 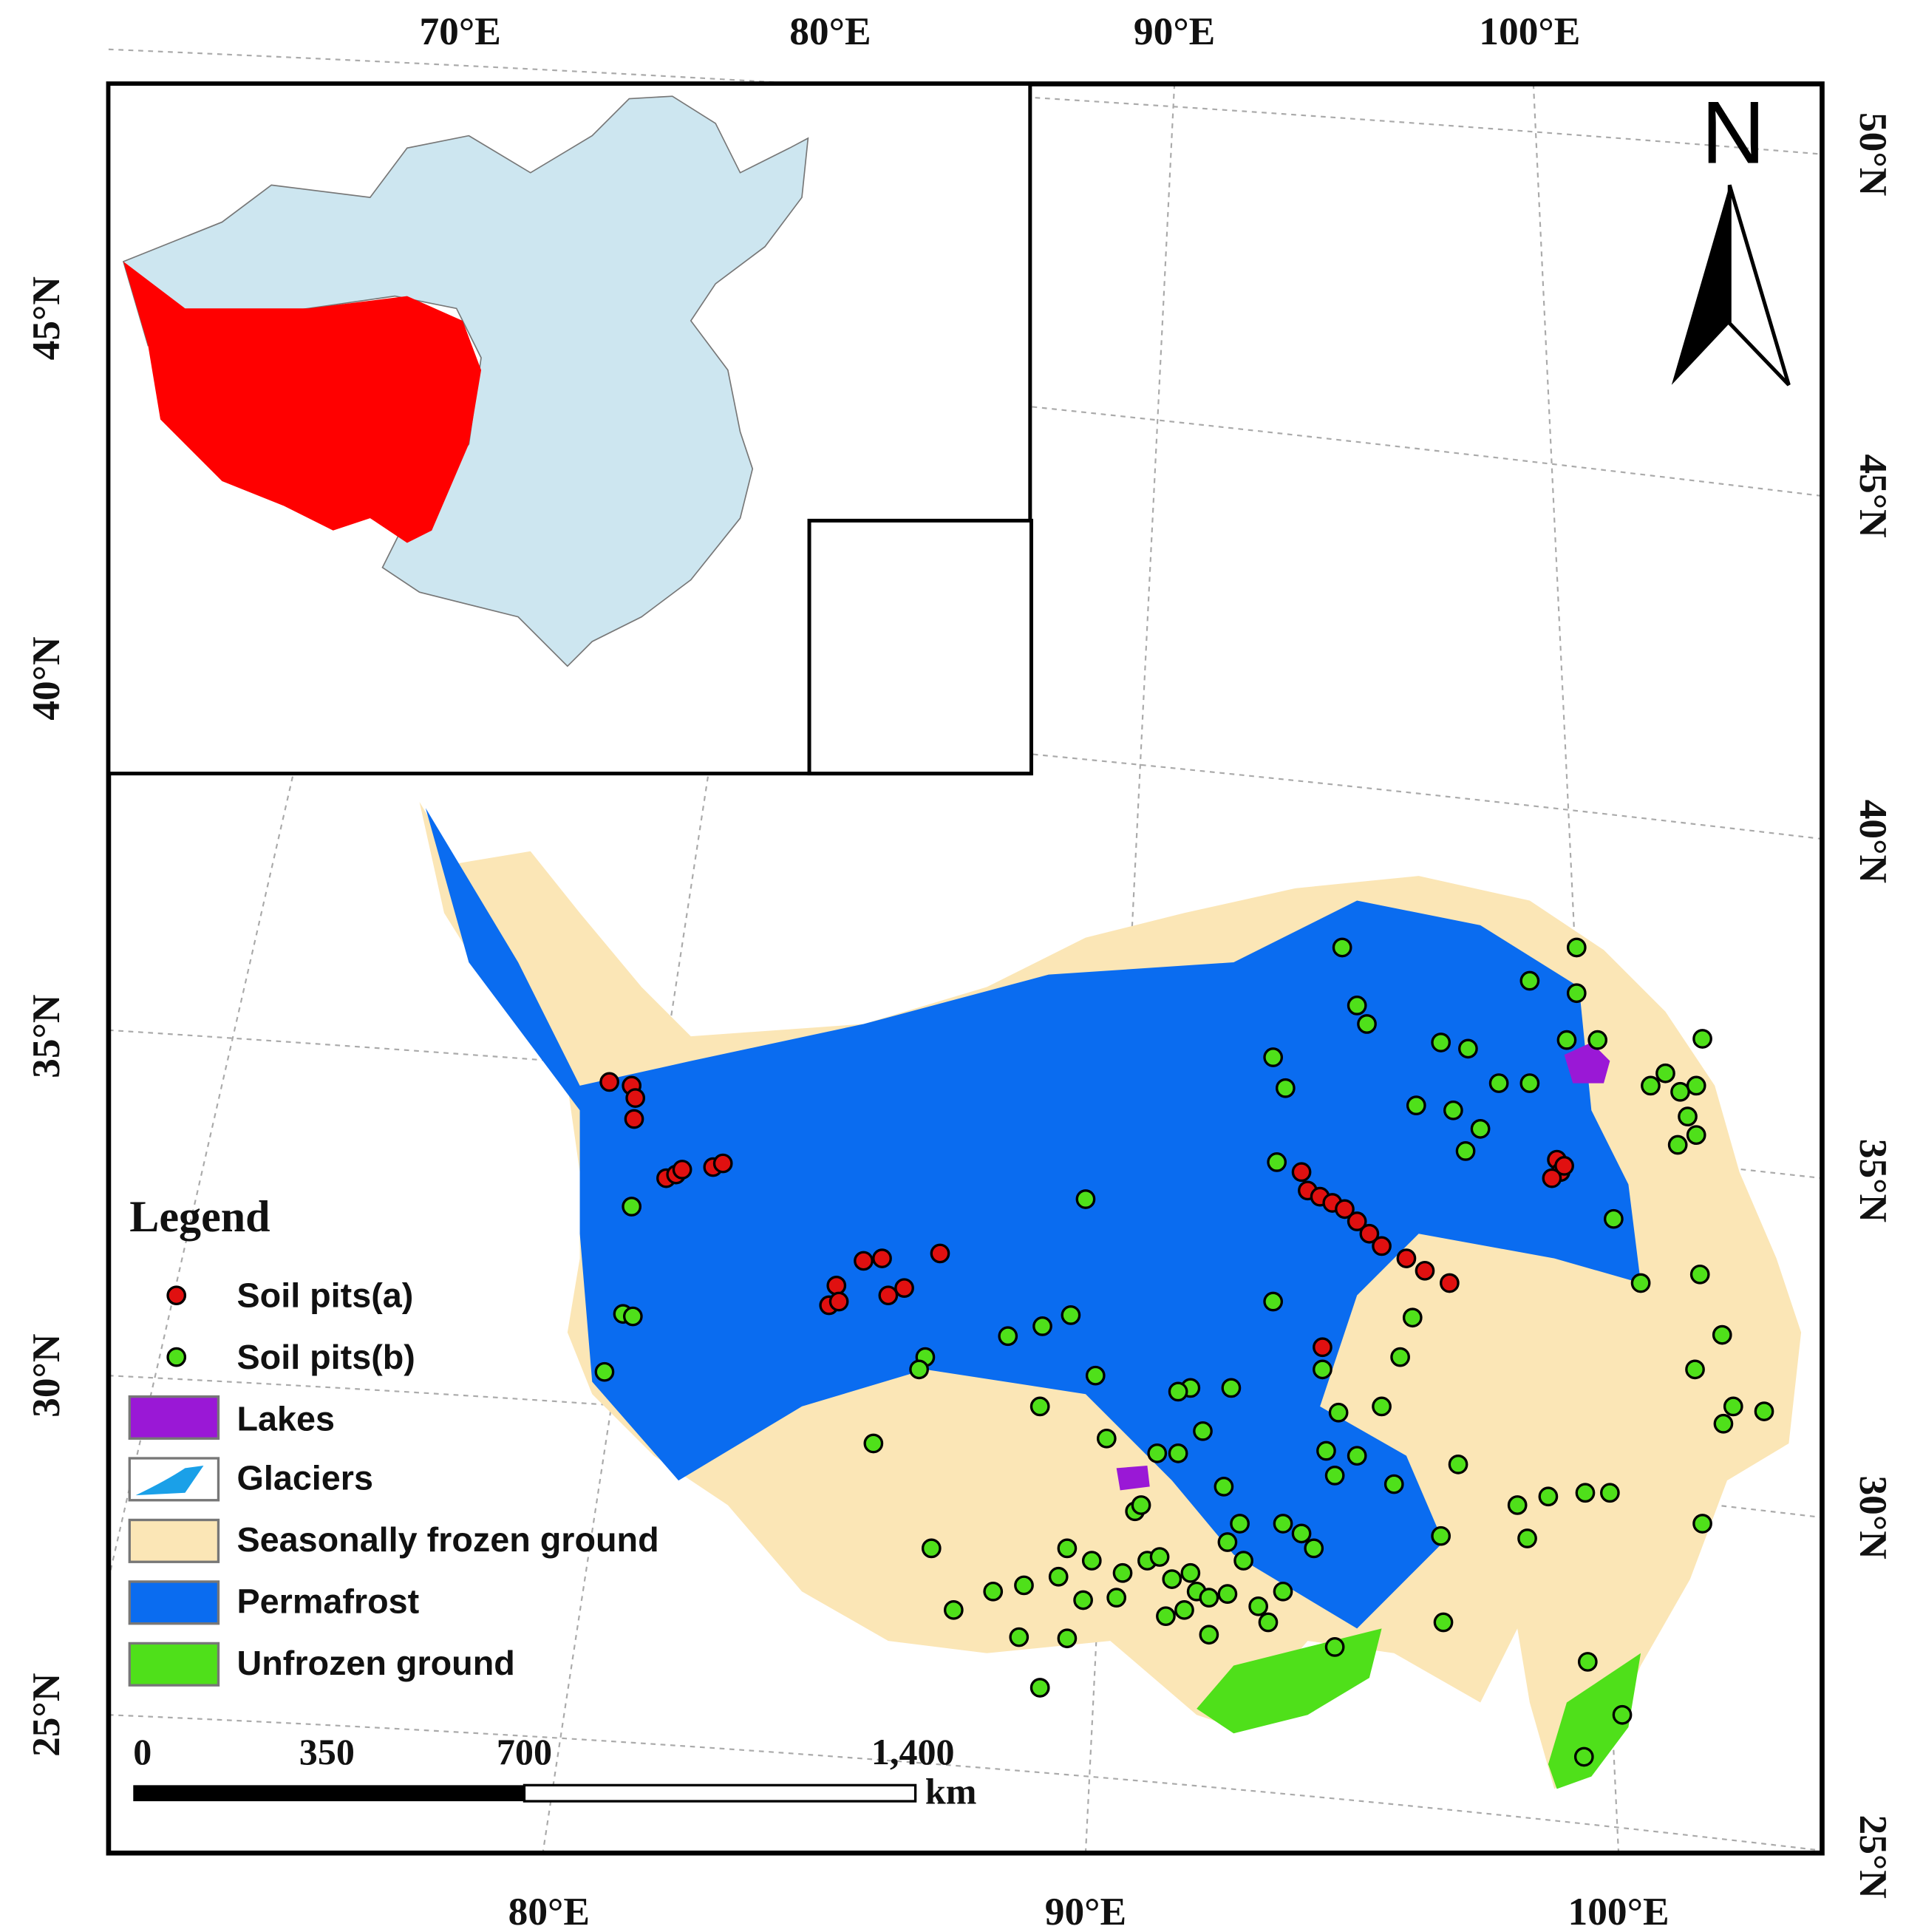 I want to click on coord-label: 50°N, so click(x=1873, y=154).